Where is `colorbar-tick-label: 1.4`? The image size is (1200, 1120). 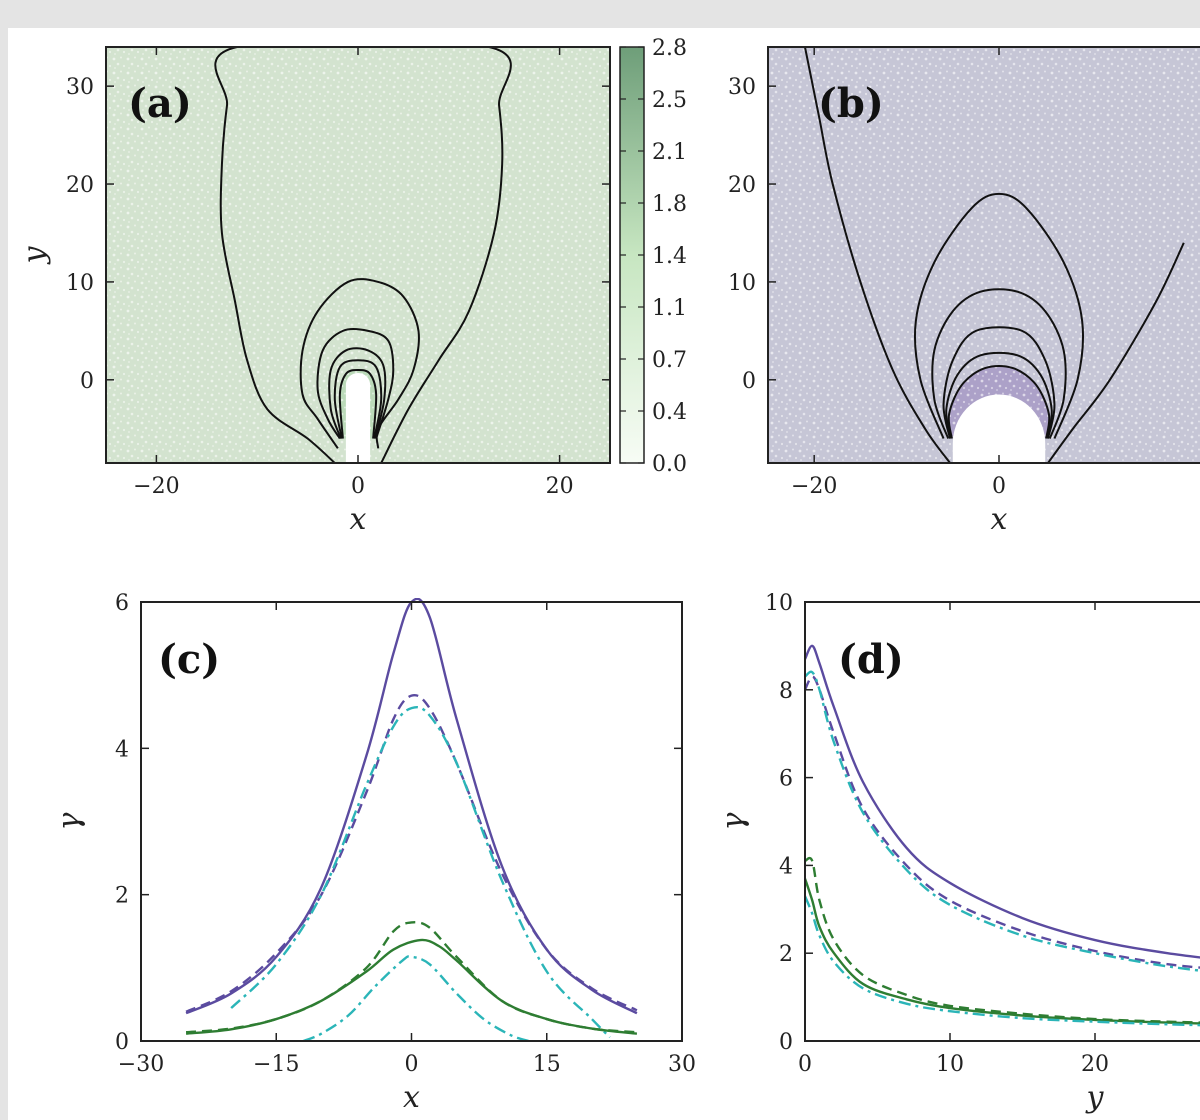
colorbar-tick-label: 1.4 is located at coordinates (669, 256).